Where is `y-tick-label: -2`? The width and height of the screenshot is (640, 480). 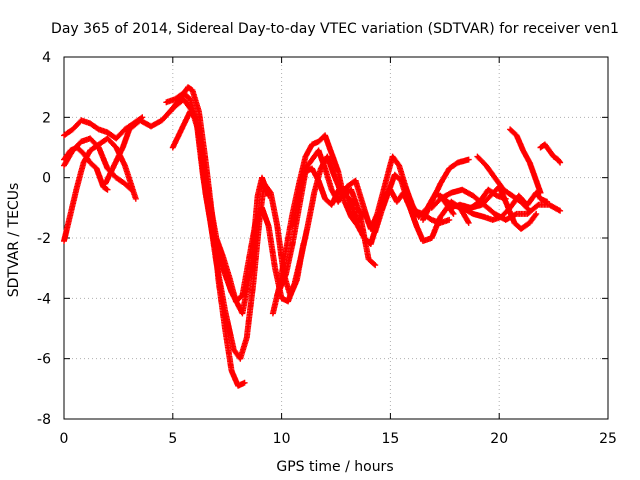
y-tick-label: -2 is located at coordinates (44, 239).